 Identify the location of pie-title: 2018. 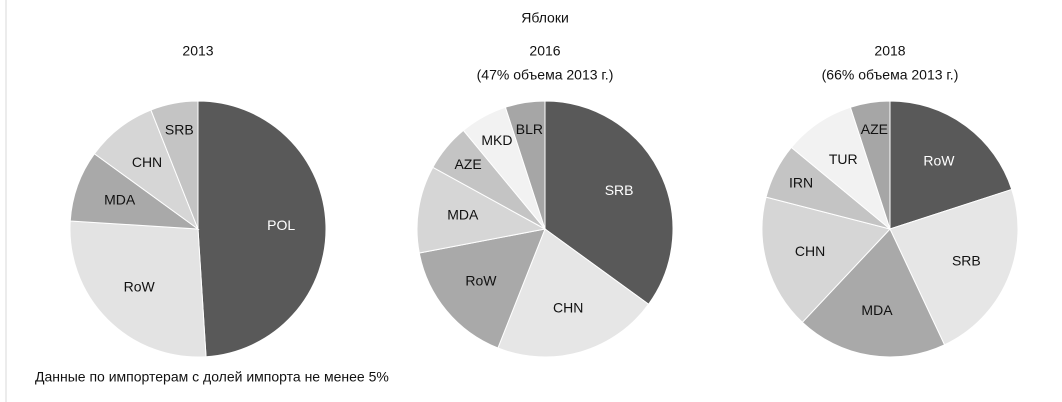
(889, 51).